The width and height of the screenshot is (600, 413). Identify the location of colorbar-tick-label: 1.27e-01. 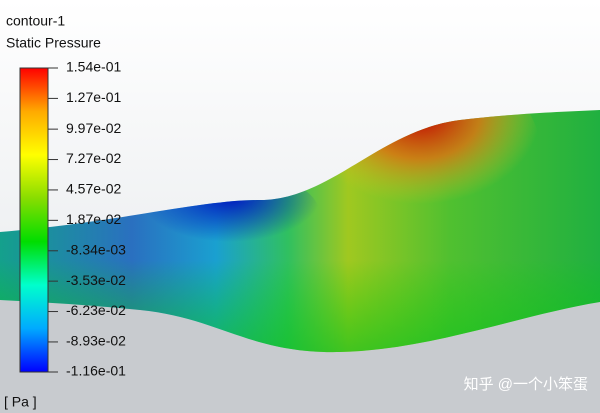
(93, 97).